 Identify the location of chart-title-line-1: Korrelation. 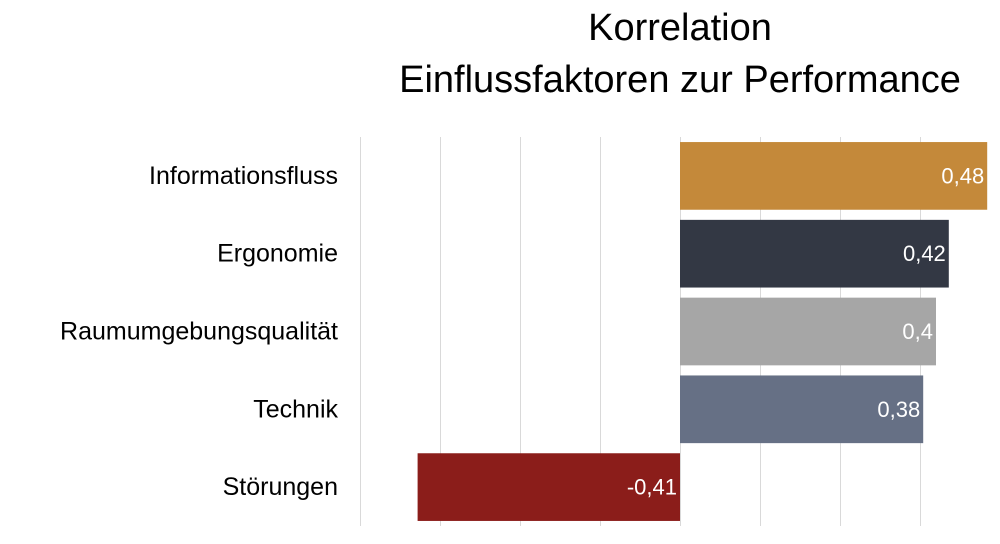
(680, 28).